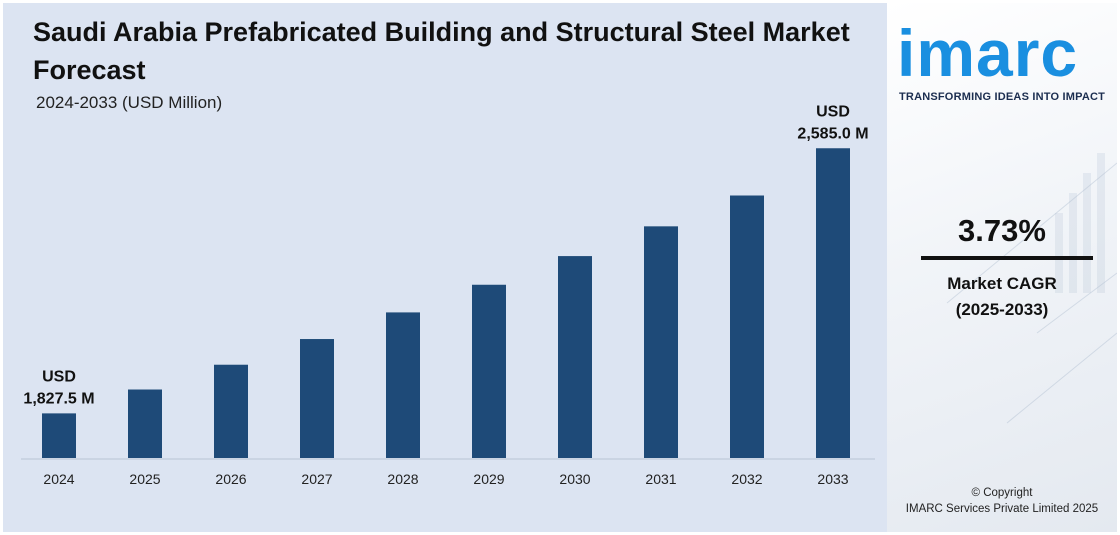 The image size is (1120, 535). What do you see at coordinates (145, 423) in the screenshot?
I see `bar-2025` at bounding box center [145, 423].